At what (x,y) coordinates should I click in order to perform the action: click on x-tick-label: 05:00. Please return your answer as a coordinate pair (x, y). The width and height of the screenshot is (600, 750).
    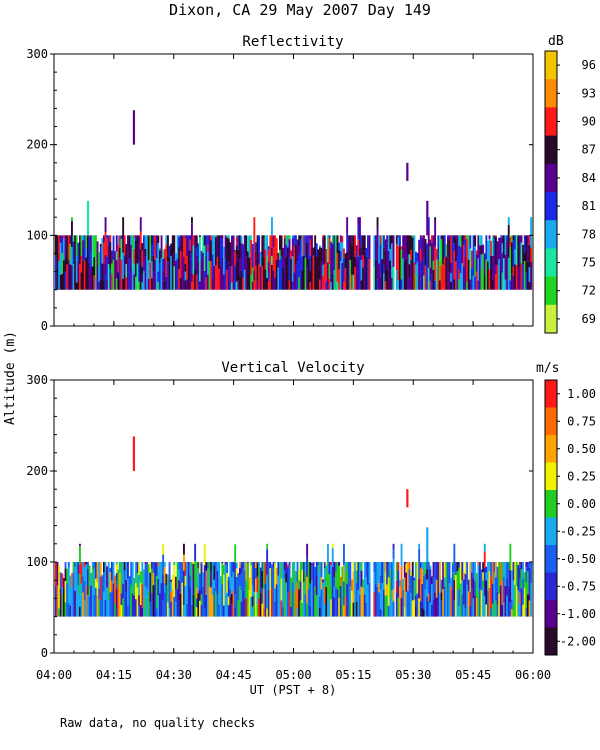
    Looking at the image, I should click on (293, 675).